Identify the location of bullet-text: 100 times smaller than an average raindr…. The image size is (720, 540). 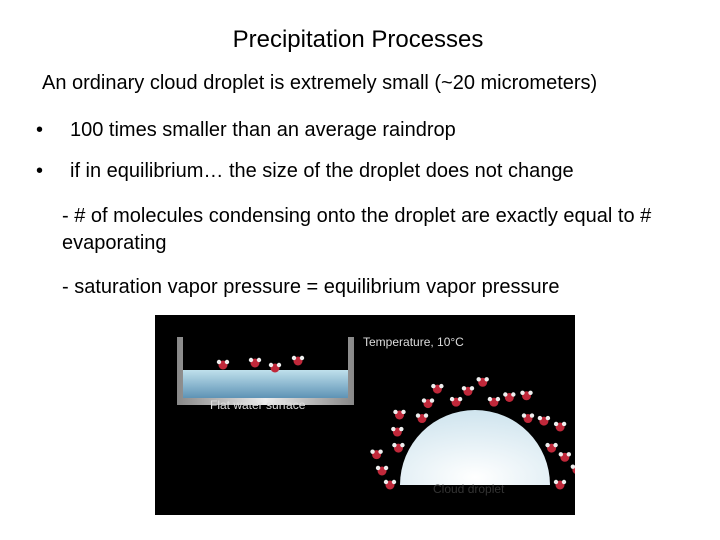
(263, 130).